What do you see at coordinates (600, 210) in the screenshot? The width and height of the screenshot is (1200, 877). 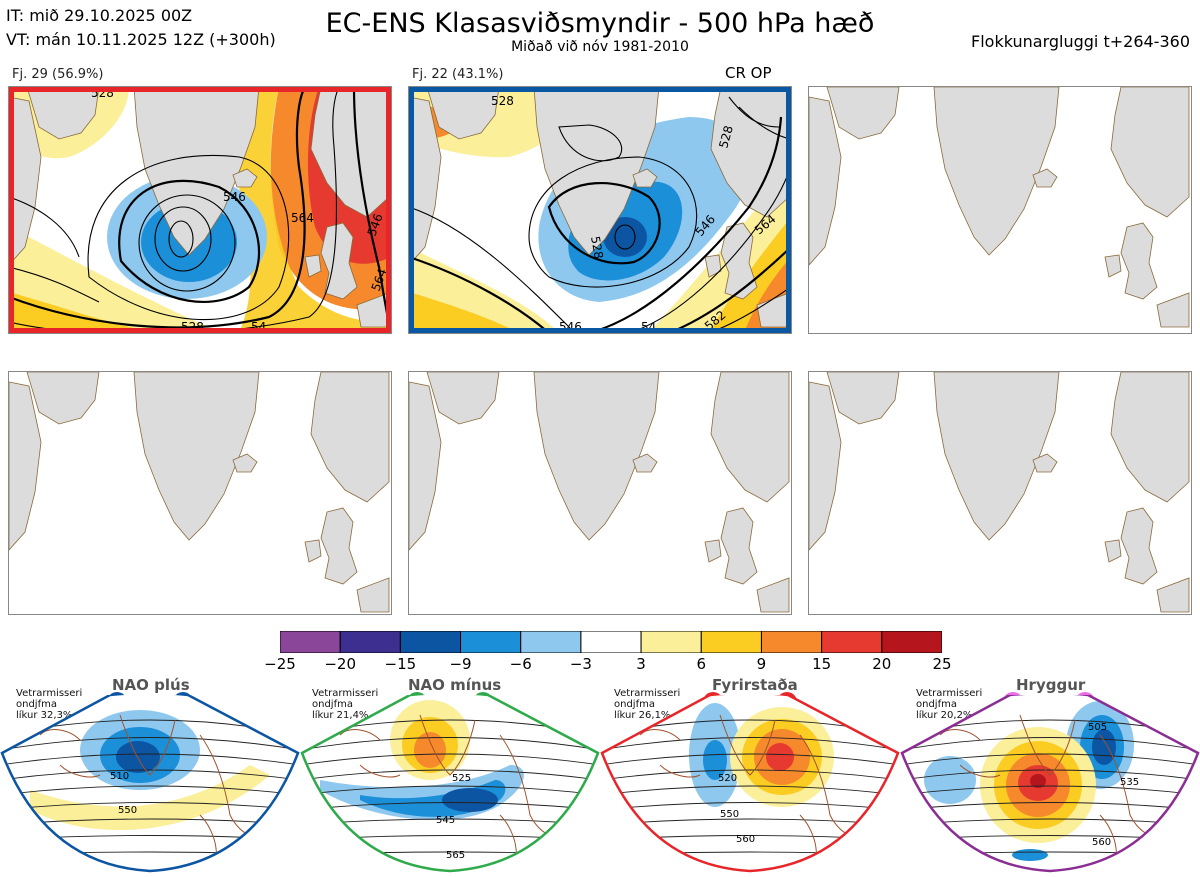 I see `cluster-2-map: 528 528 528 546 564 546 54 582` at bounding box center [600, 210].